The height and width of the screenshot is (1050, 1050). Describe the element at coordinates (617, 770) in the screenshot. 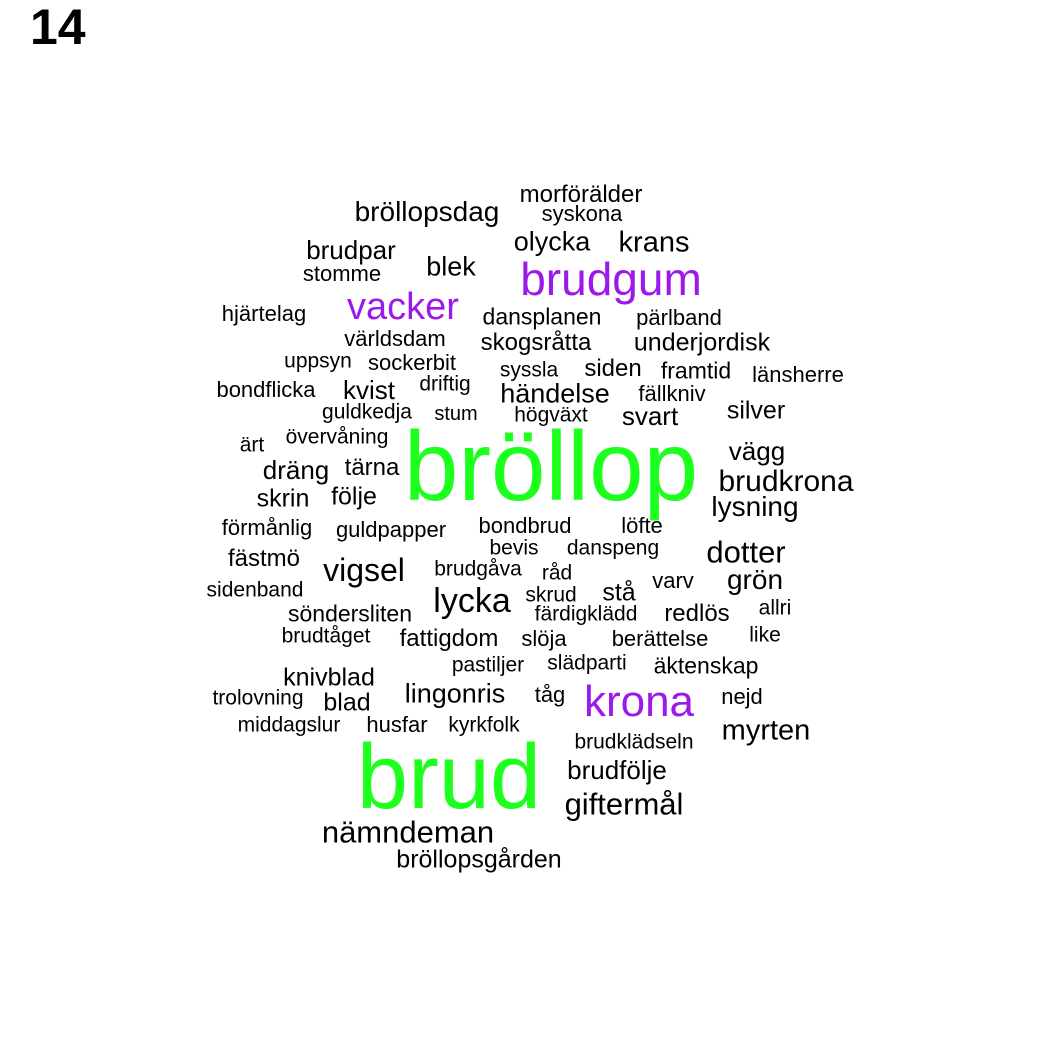

I see `cloud-word: brudfölje` at that location.